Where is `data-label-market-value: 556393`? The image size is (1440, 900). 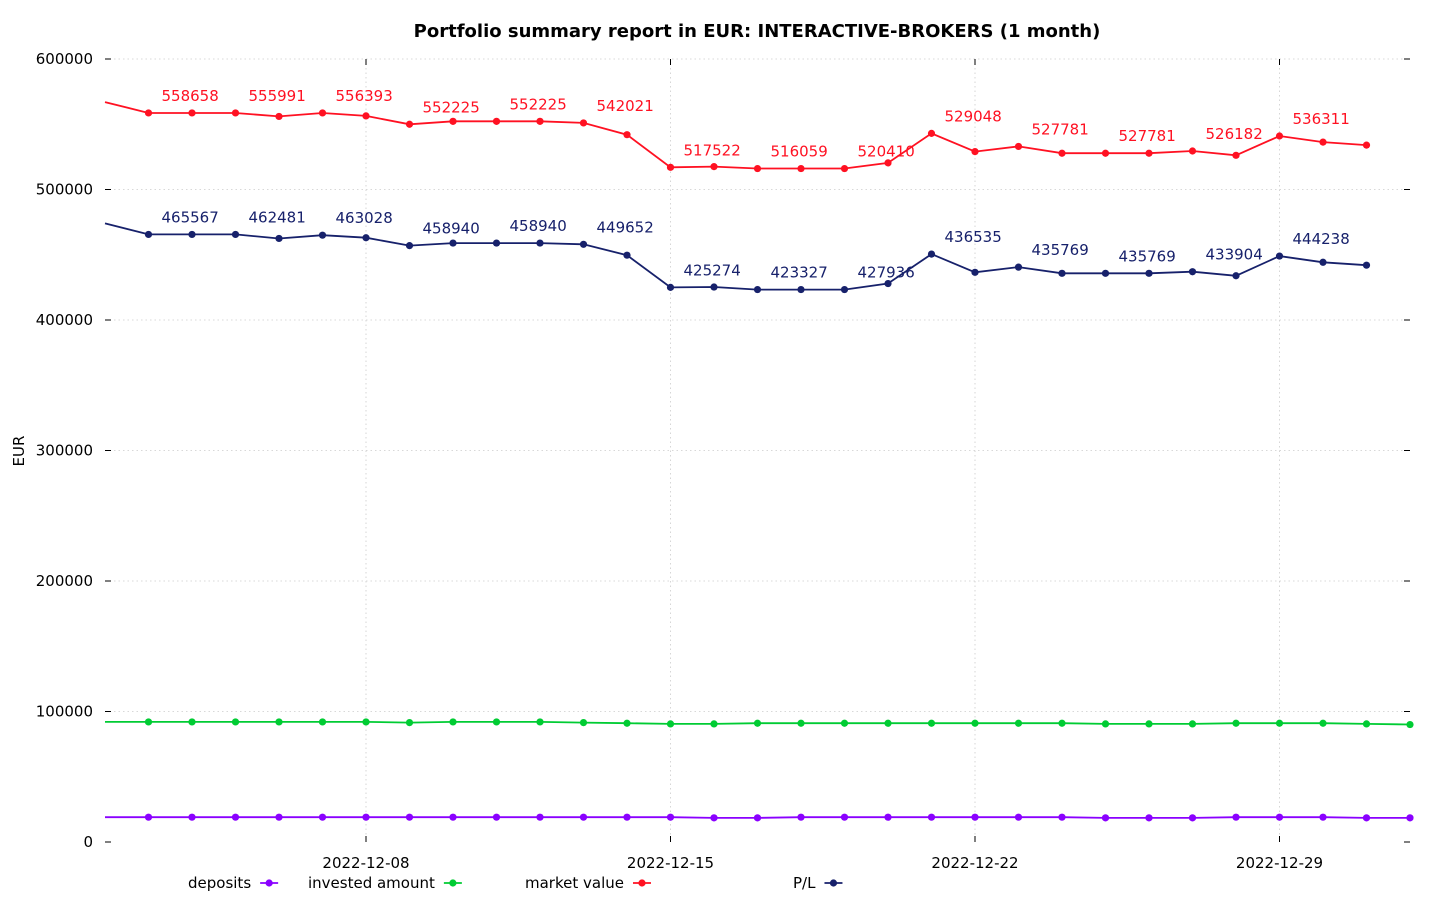 data-label-market-value: 556393 is located at coordinates (364, 96).